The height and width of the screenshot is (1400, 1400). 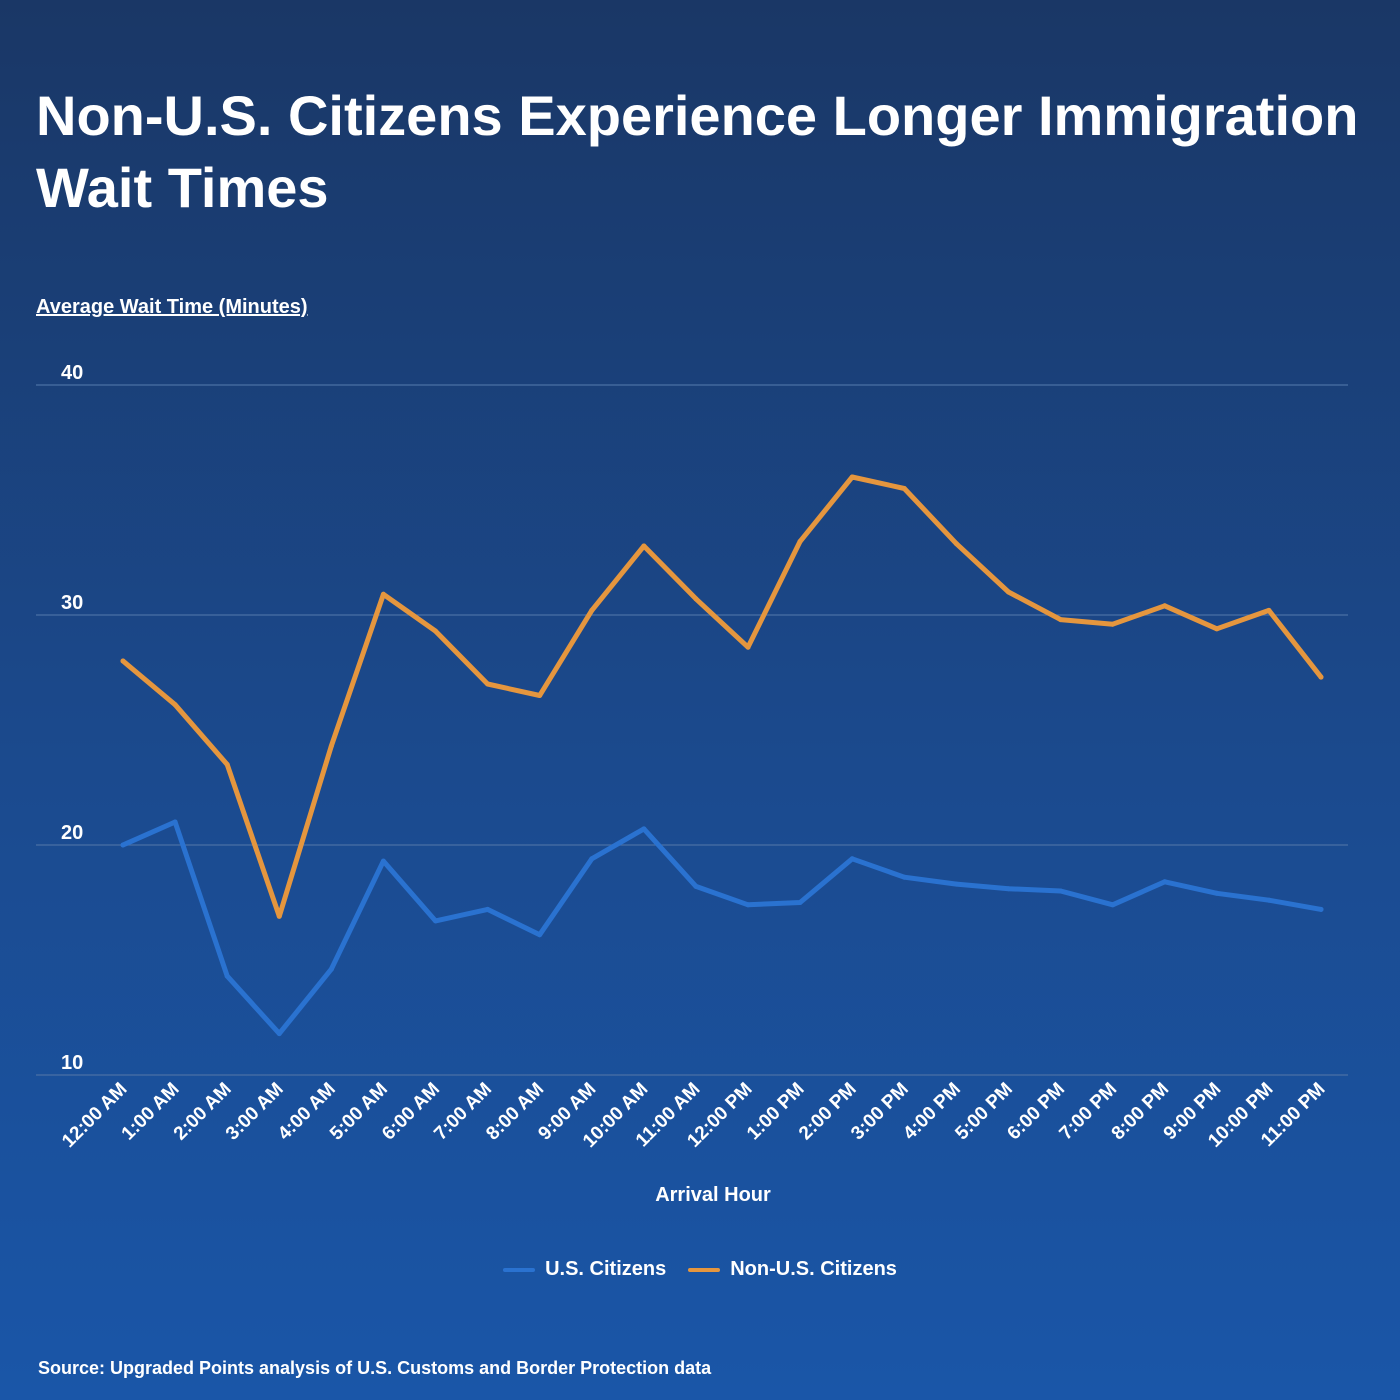 I want to click on y-tick-label: 30, so click(x=72, y=603).